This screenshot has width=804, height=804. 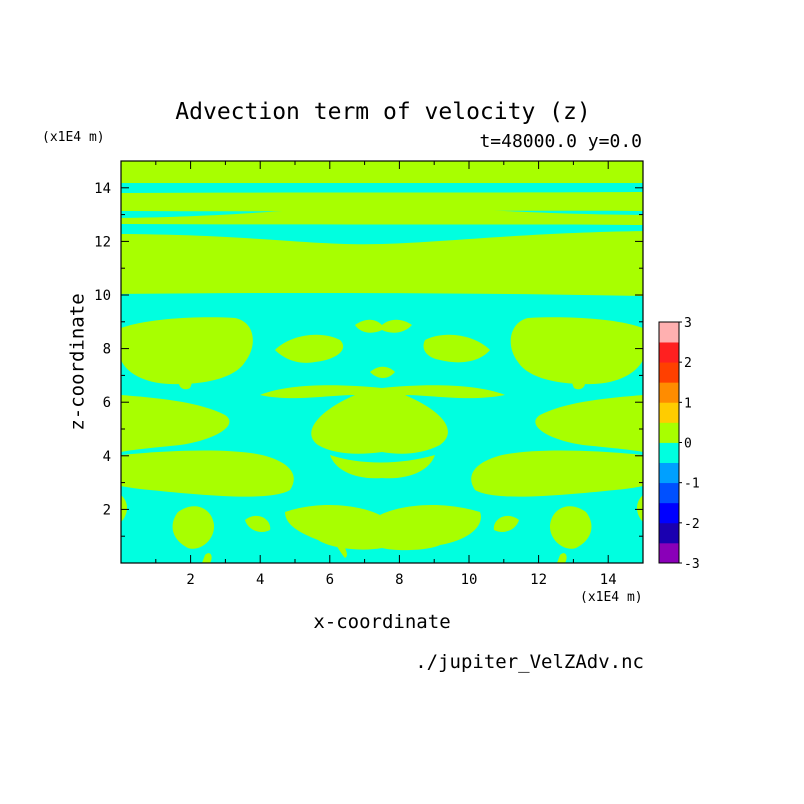 I want to click on x-tick-label: 8, so click(x=399, y=580).